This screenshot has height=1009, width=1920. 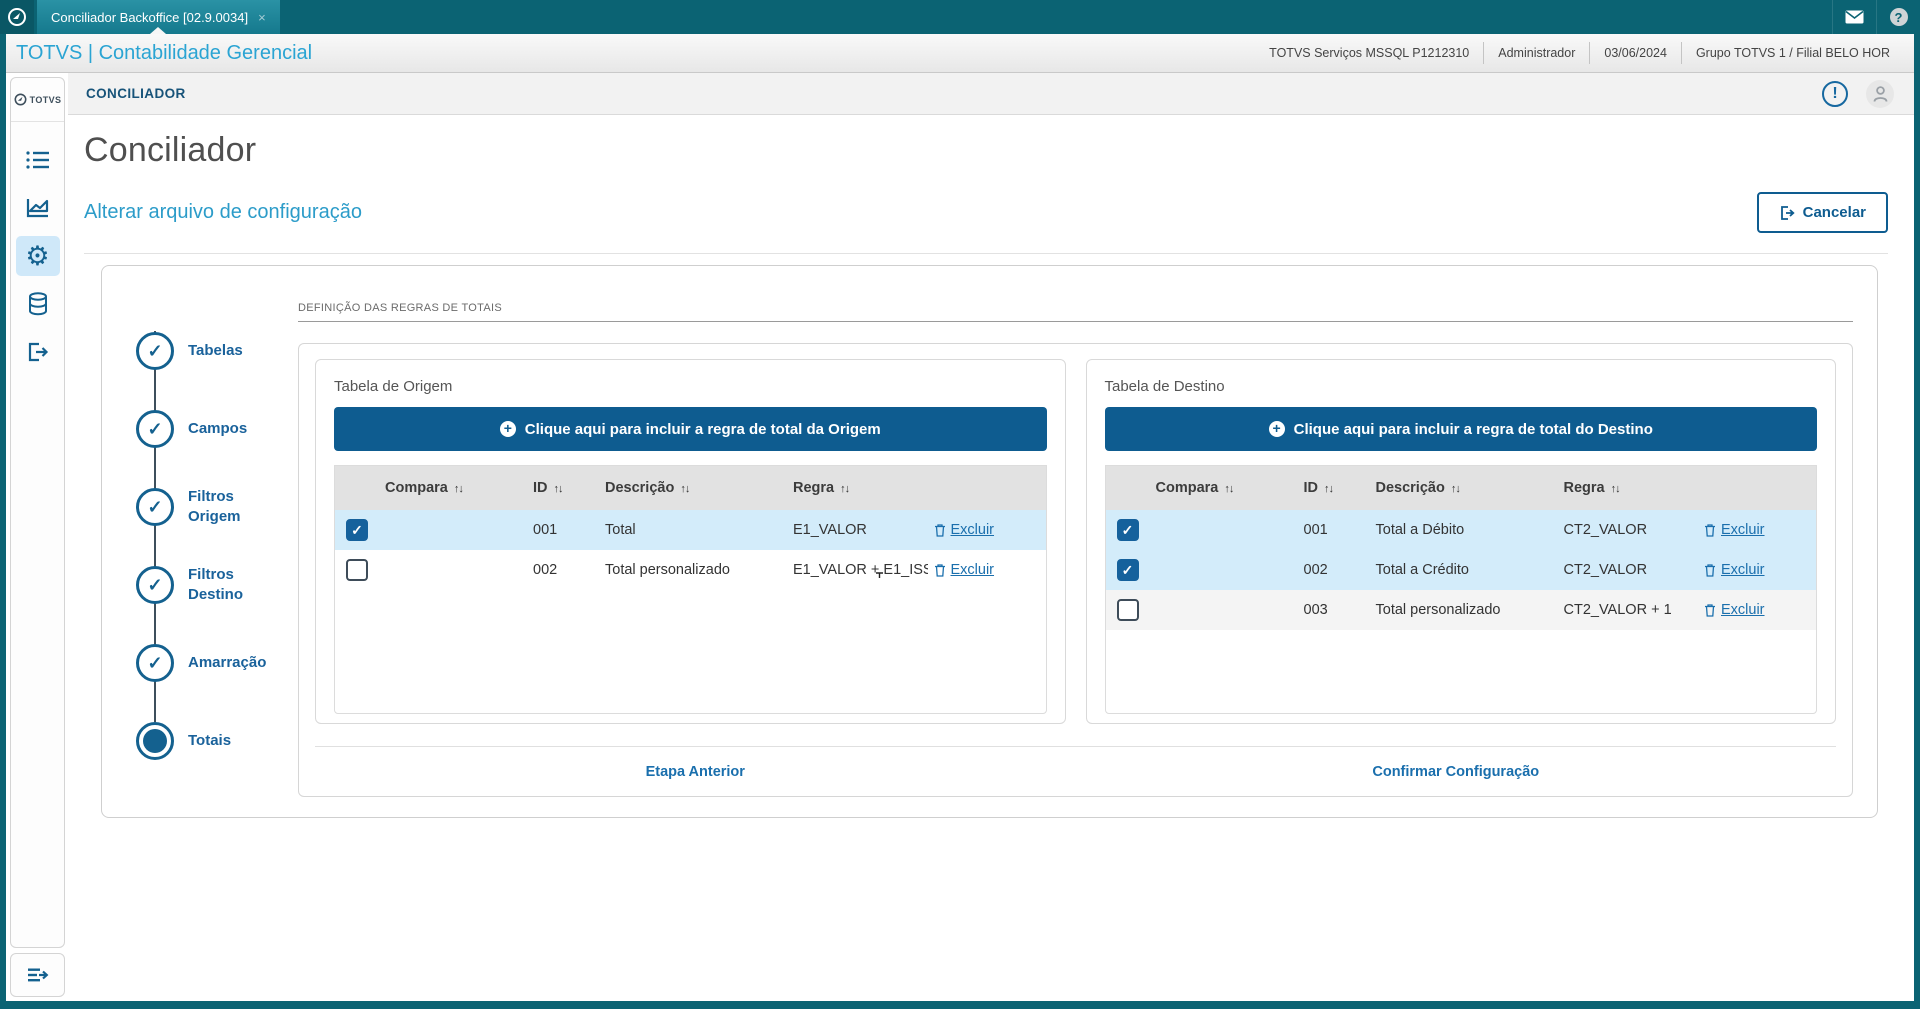 I want to click on wizard-step-amarracao: Amarração, so click(x=217, y=663).